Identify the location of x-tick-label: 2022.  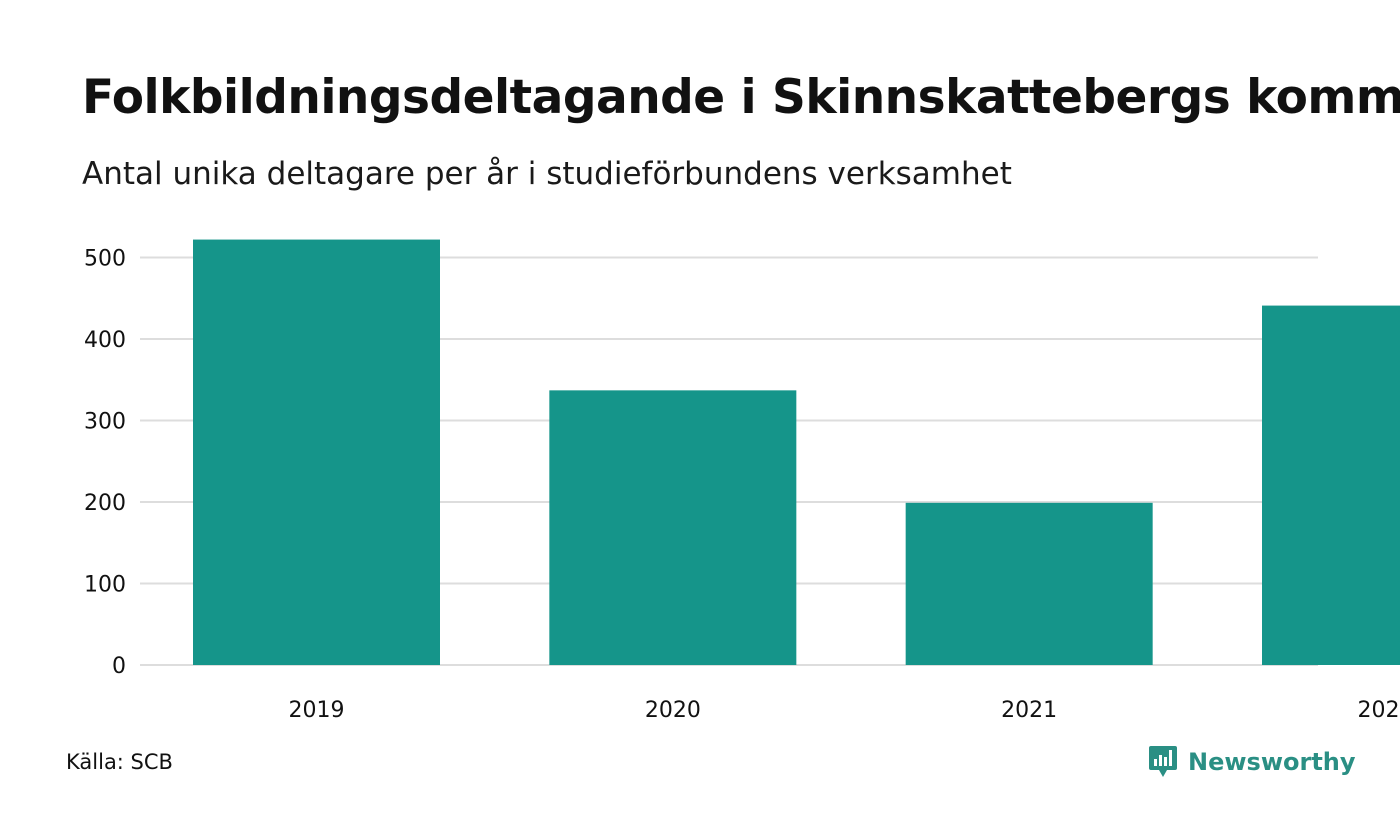
(1379, 710).